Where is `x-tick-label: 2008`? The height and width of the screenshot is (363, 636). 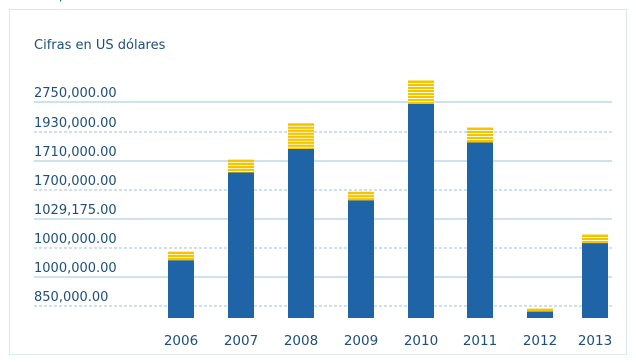 x-tick-label: 2008 is located at coordinates (301, 341).